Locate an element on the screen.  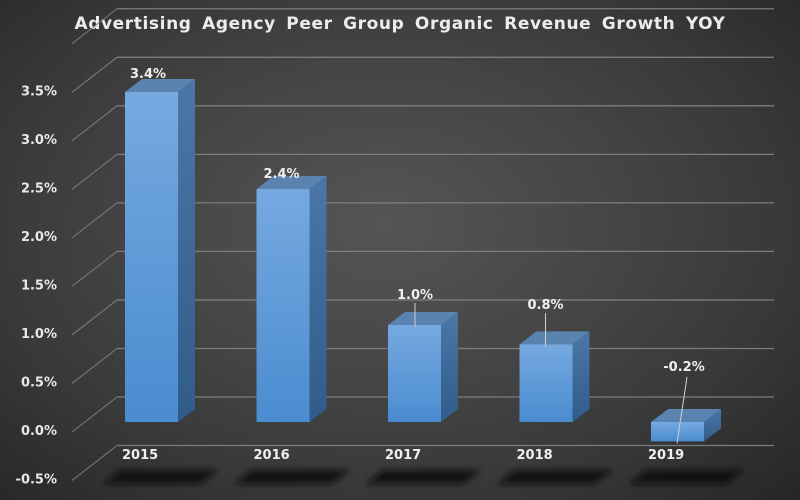
x-tick-label: 2016 is located at coordinates (272, 455).